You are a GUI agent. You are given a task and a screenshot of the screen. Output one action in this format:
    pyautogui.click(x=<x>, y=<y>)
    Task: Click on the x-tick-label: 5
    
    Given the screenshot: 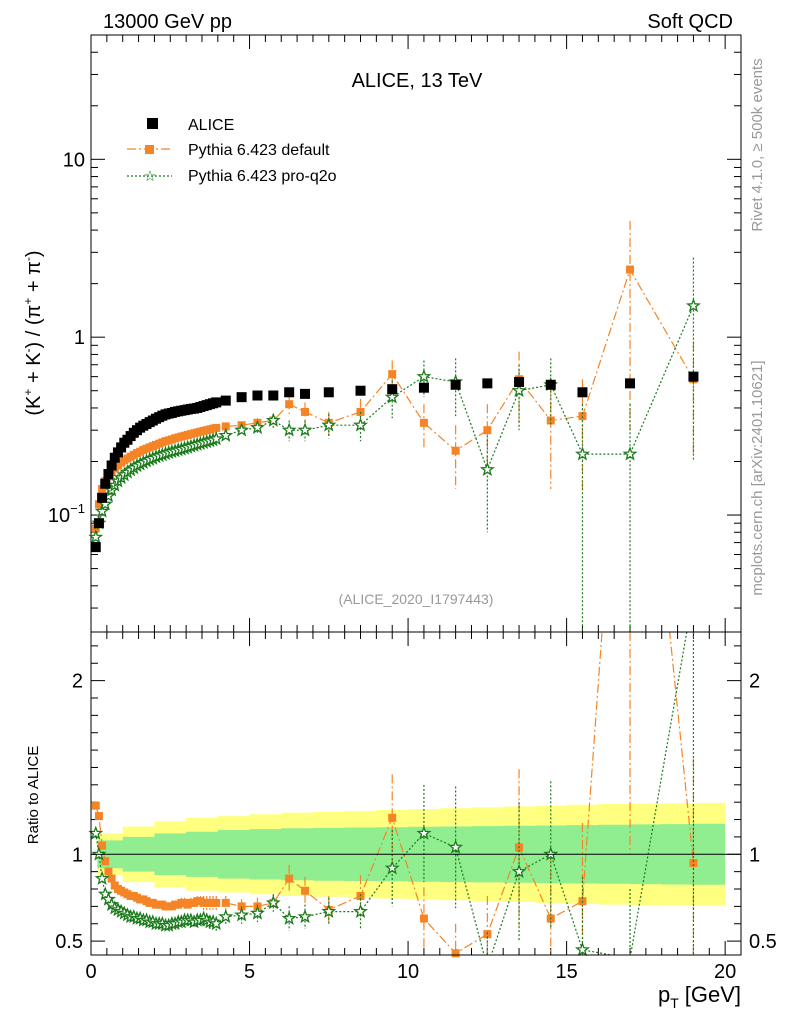 What is the action you would take?
    pyautogui.click(x=249, y=972)
    